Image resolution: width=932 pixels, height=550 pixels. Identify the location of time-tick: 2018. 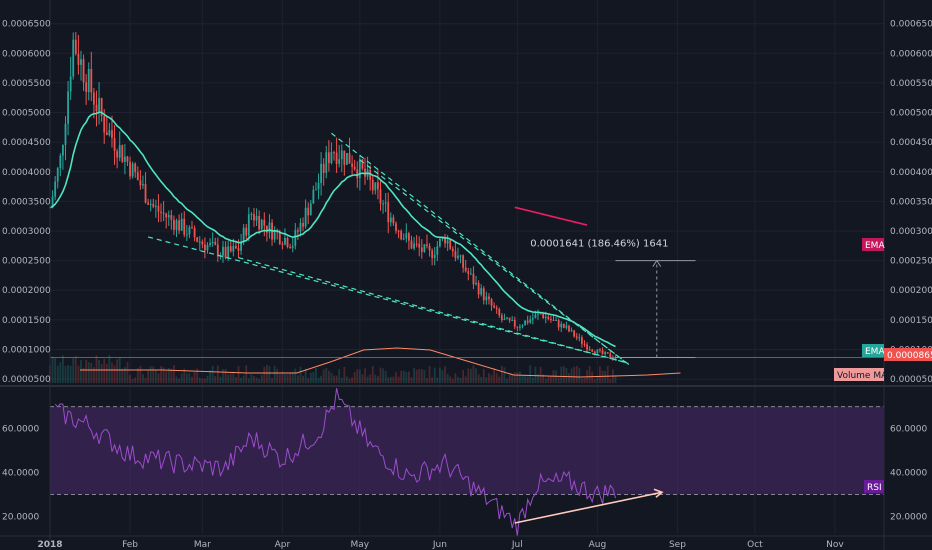
(49, 545).